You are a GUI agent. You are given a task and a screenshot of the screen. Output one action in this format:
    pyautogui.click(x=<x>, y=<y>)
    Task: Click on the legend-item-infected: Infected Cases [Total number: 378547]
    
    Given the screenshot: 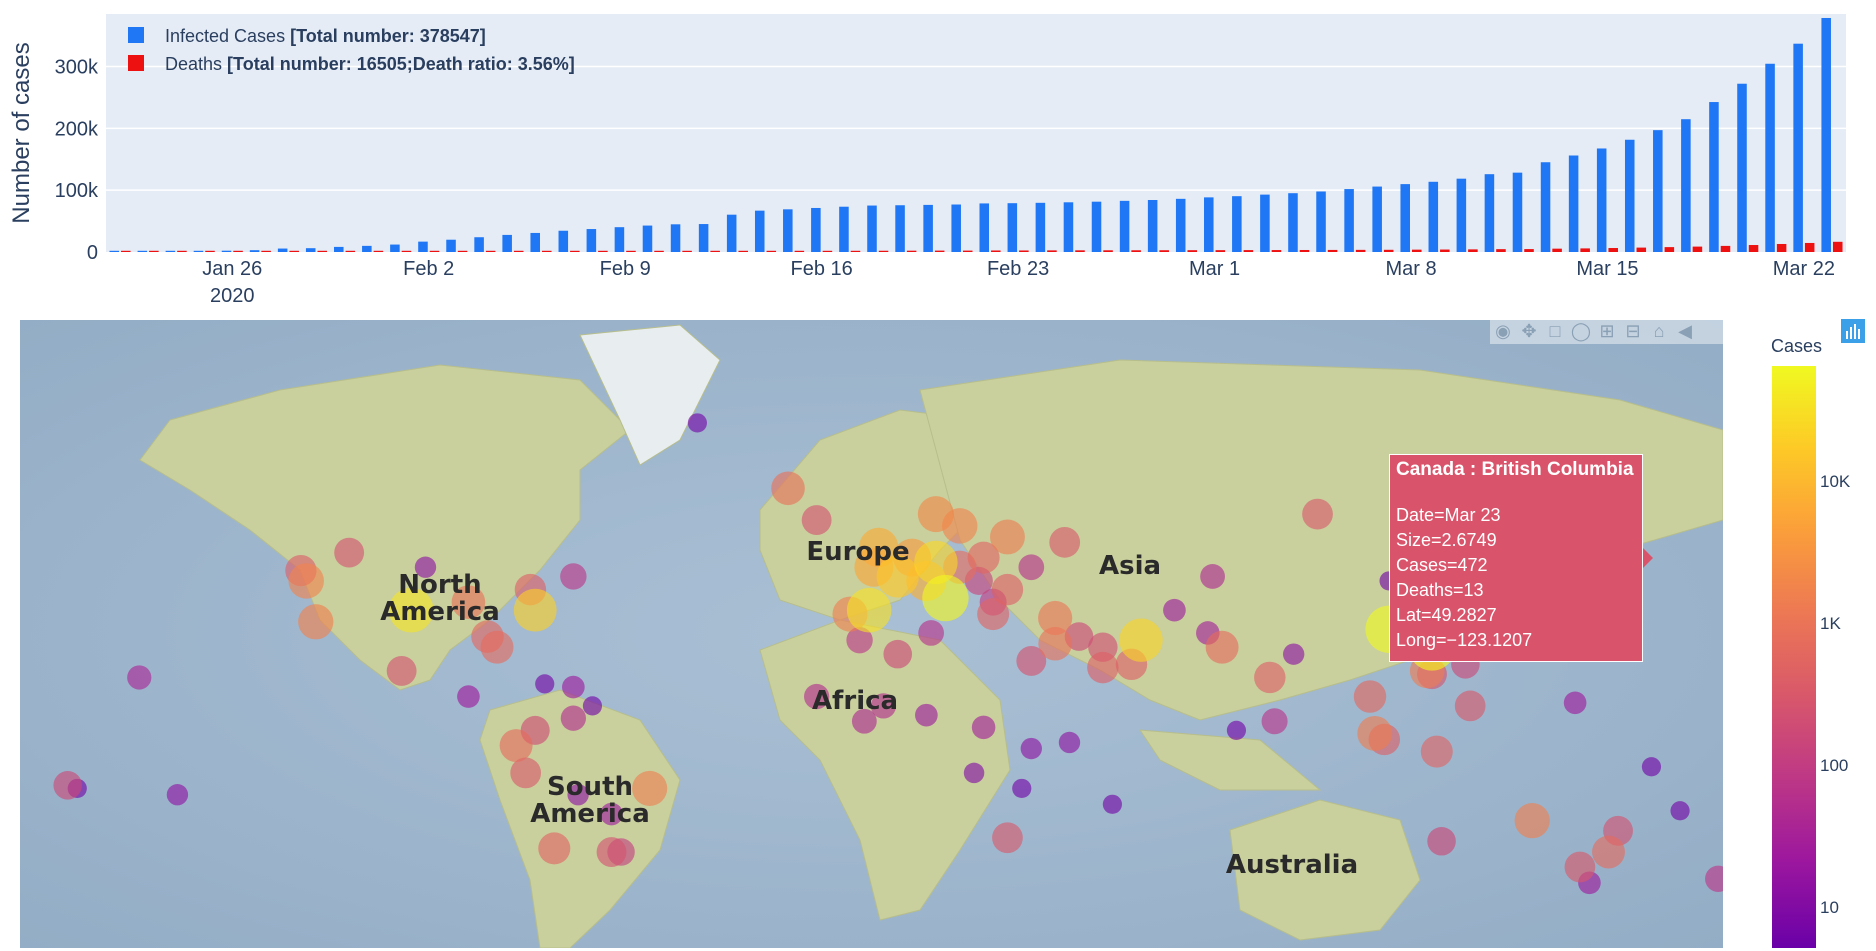 What is the action you would take?
    pyautogui.click(x=325, y=36)
    